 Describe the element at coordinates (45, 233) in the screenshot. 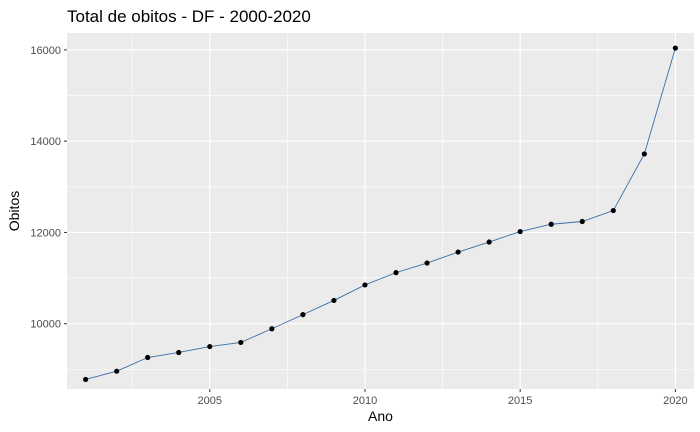

I see `y-tick-label: 12000` at that location.